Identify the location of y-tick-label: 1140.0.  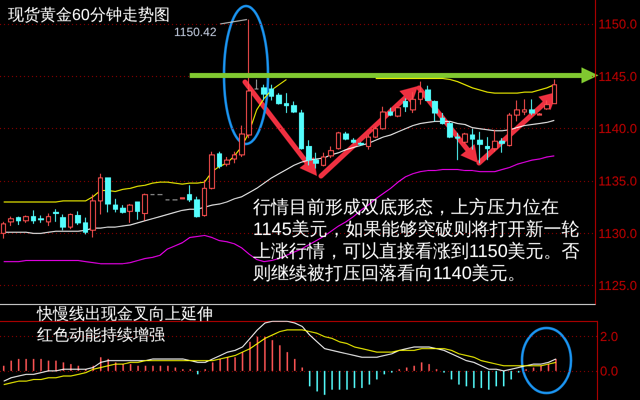
(617, 128).